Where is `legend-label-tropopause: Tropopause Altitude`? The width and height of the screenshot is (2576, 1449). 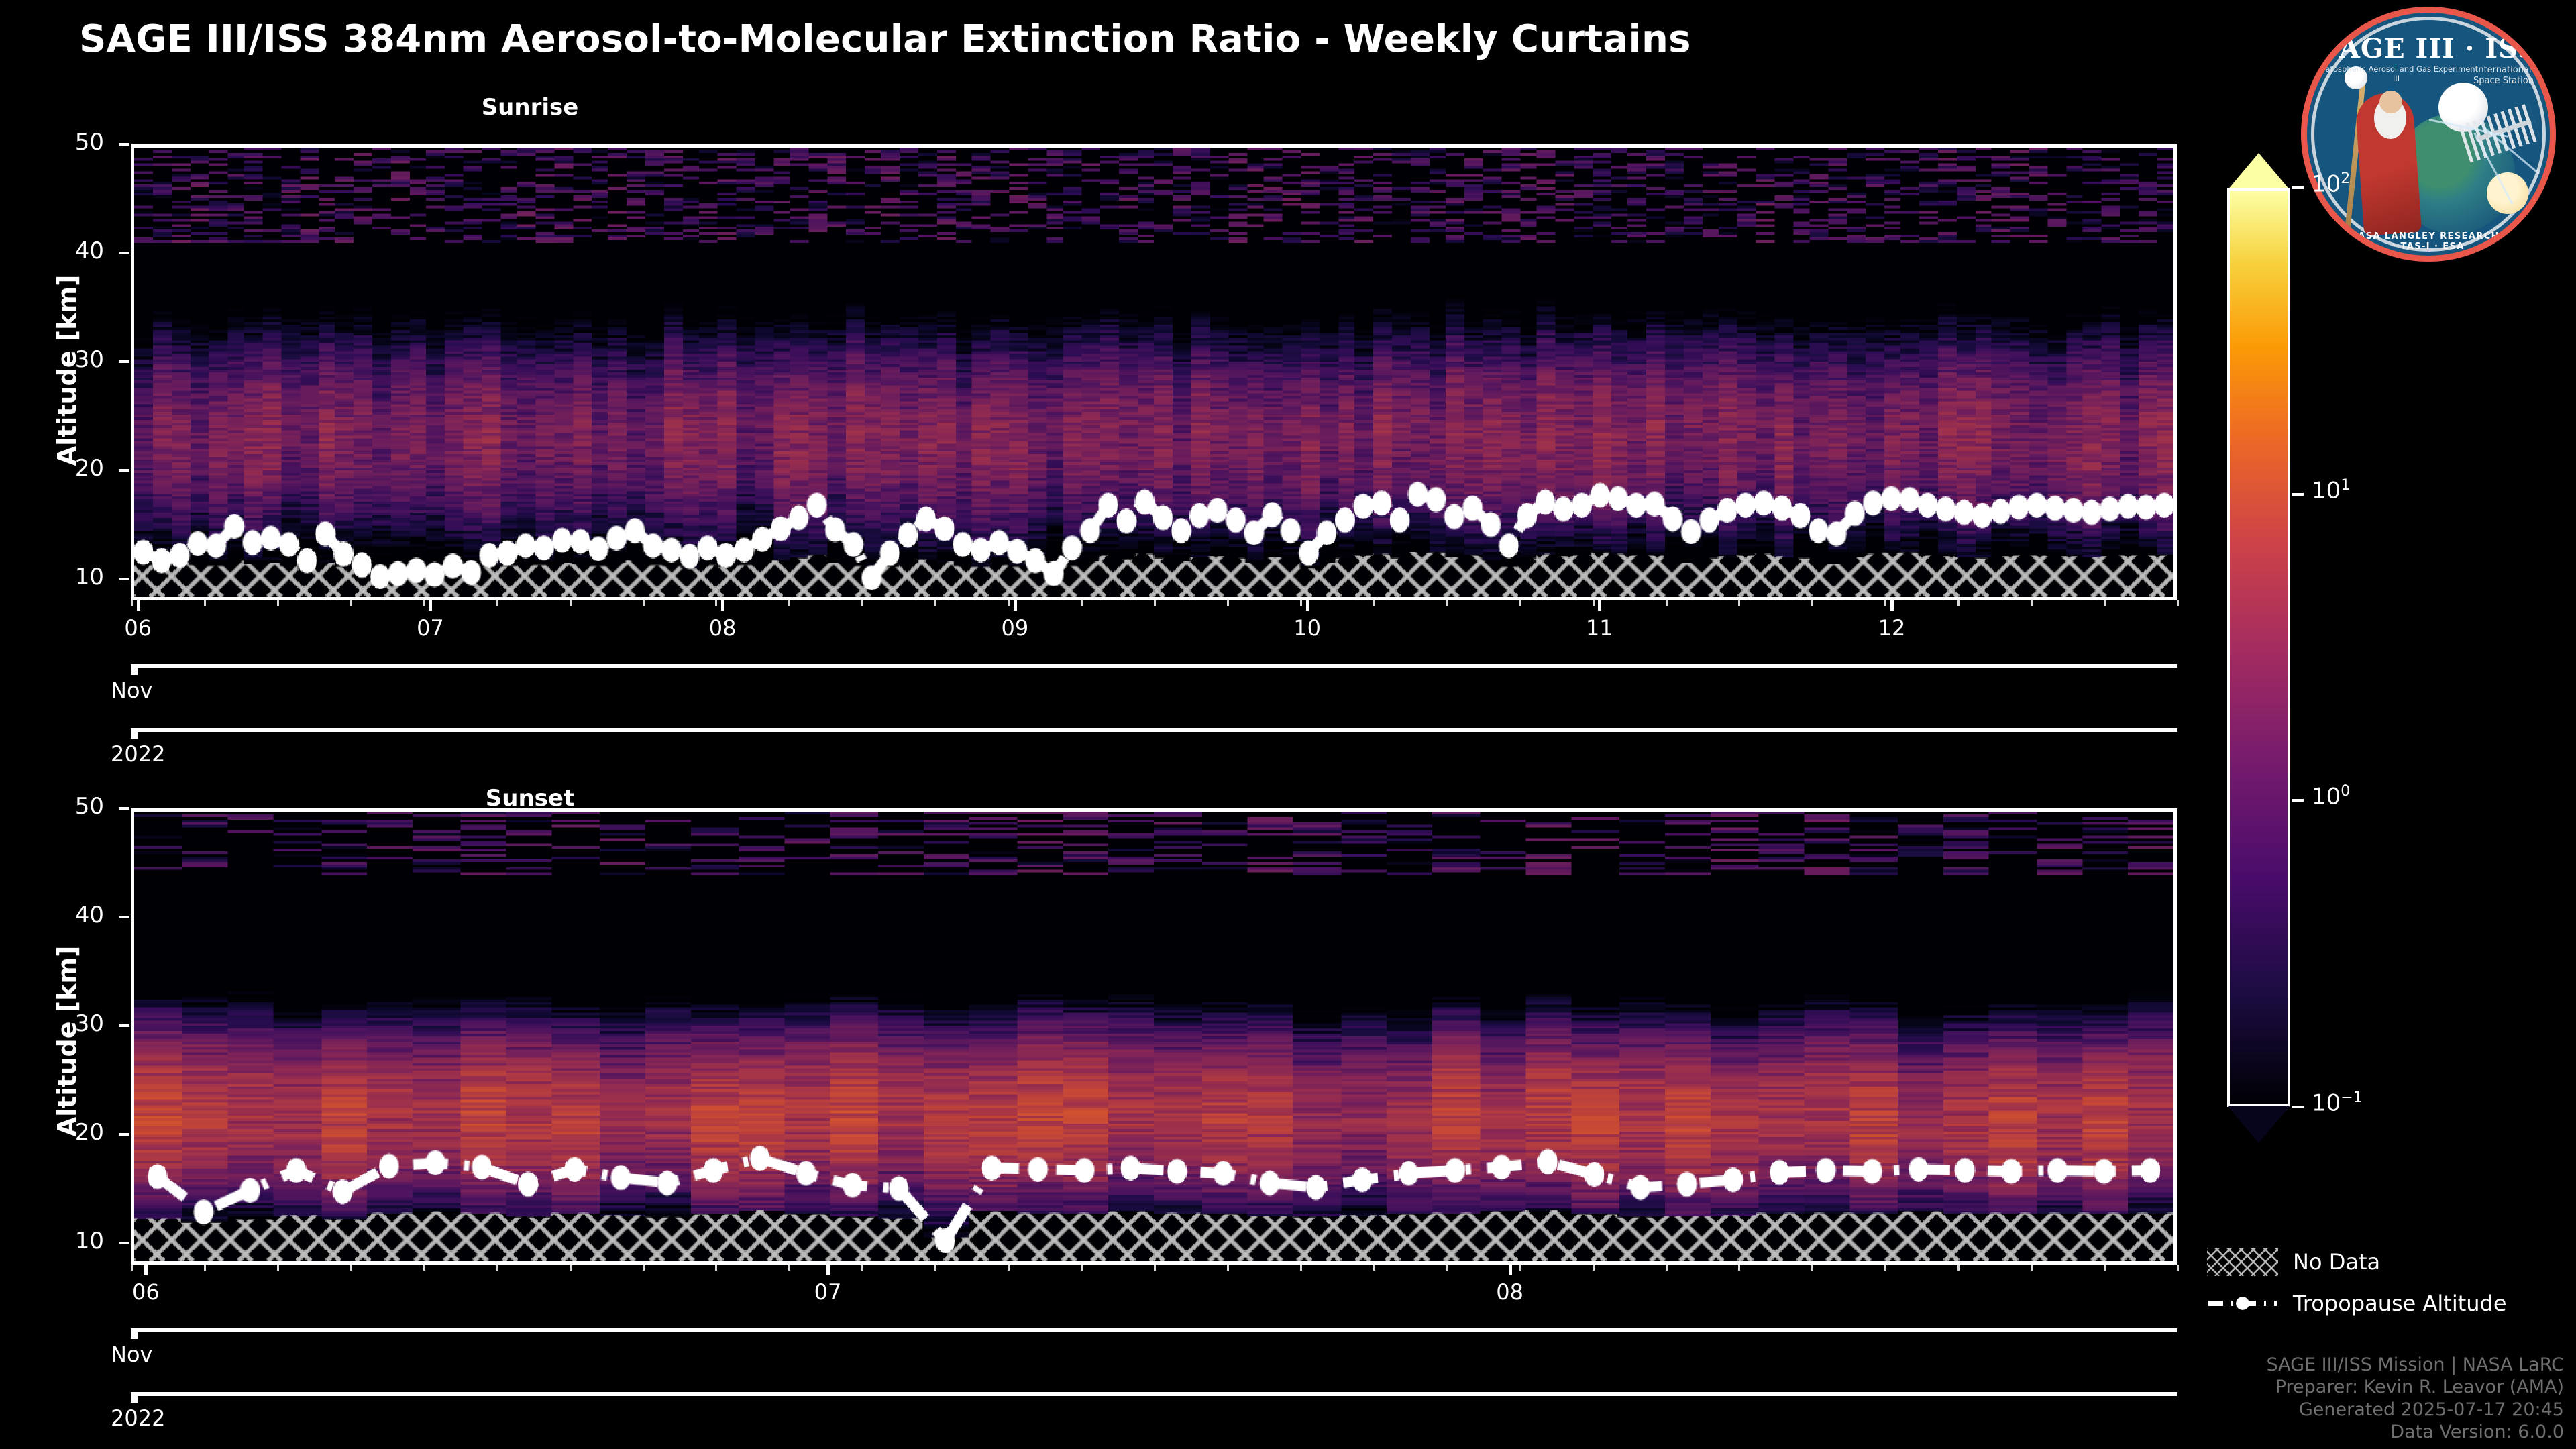 legend-label-tropopause: Tropopause Altitude is located at coordinates (2400, 1303).